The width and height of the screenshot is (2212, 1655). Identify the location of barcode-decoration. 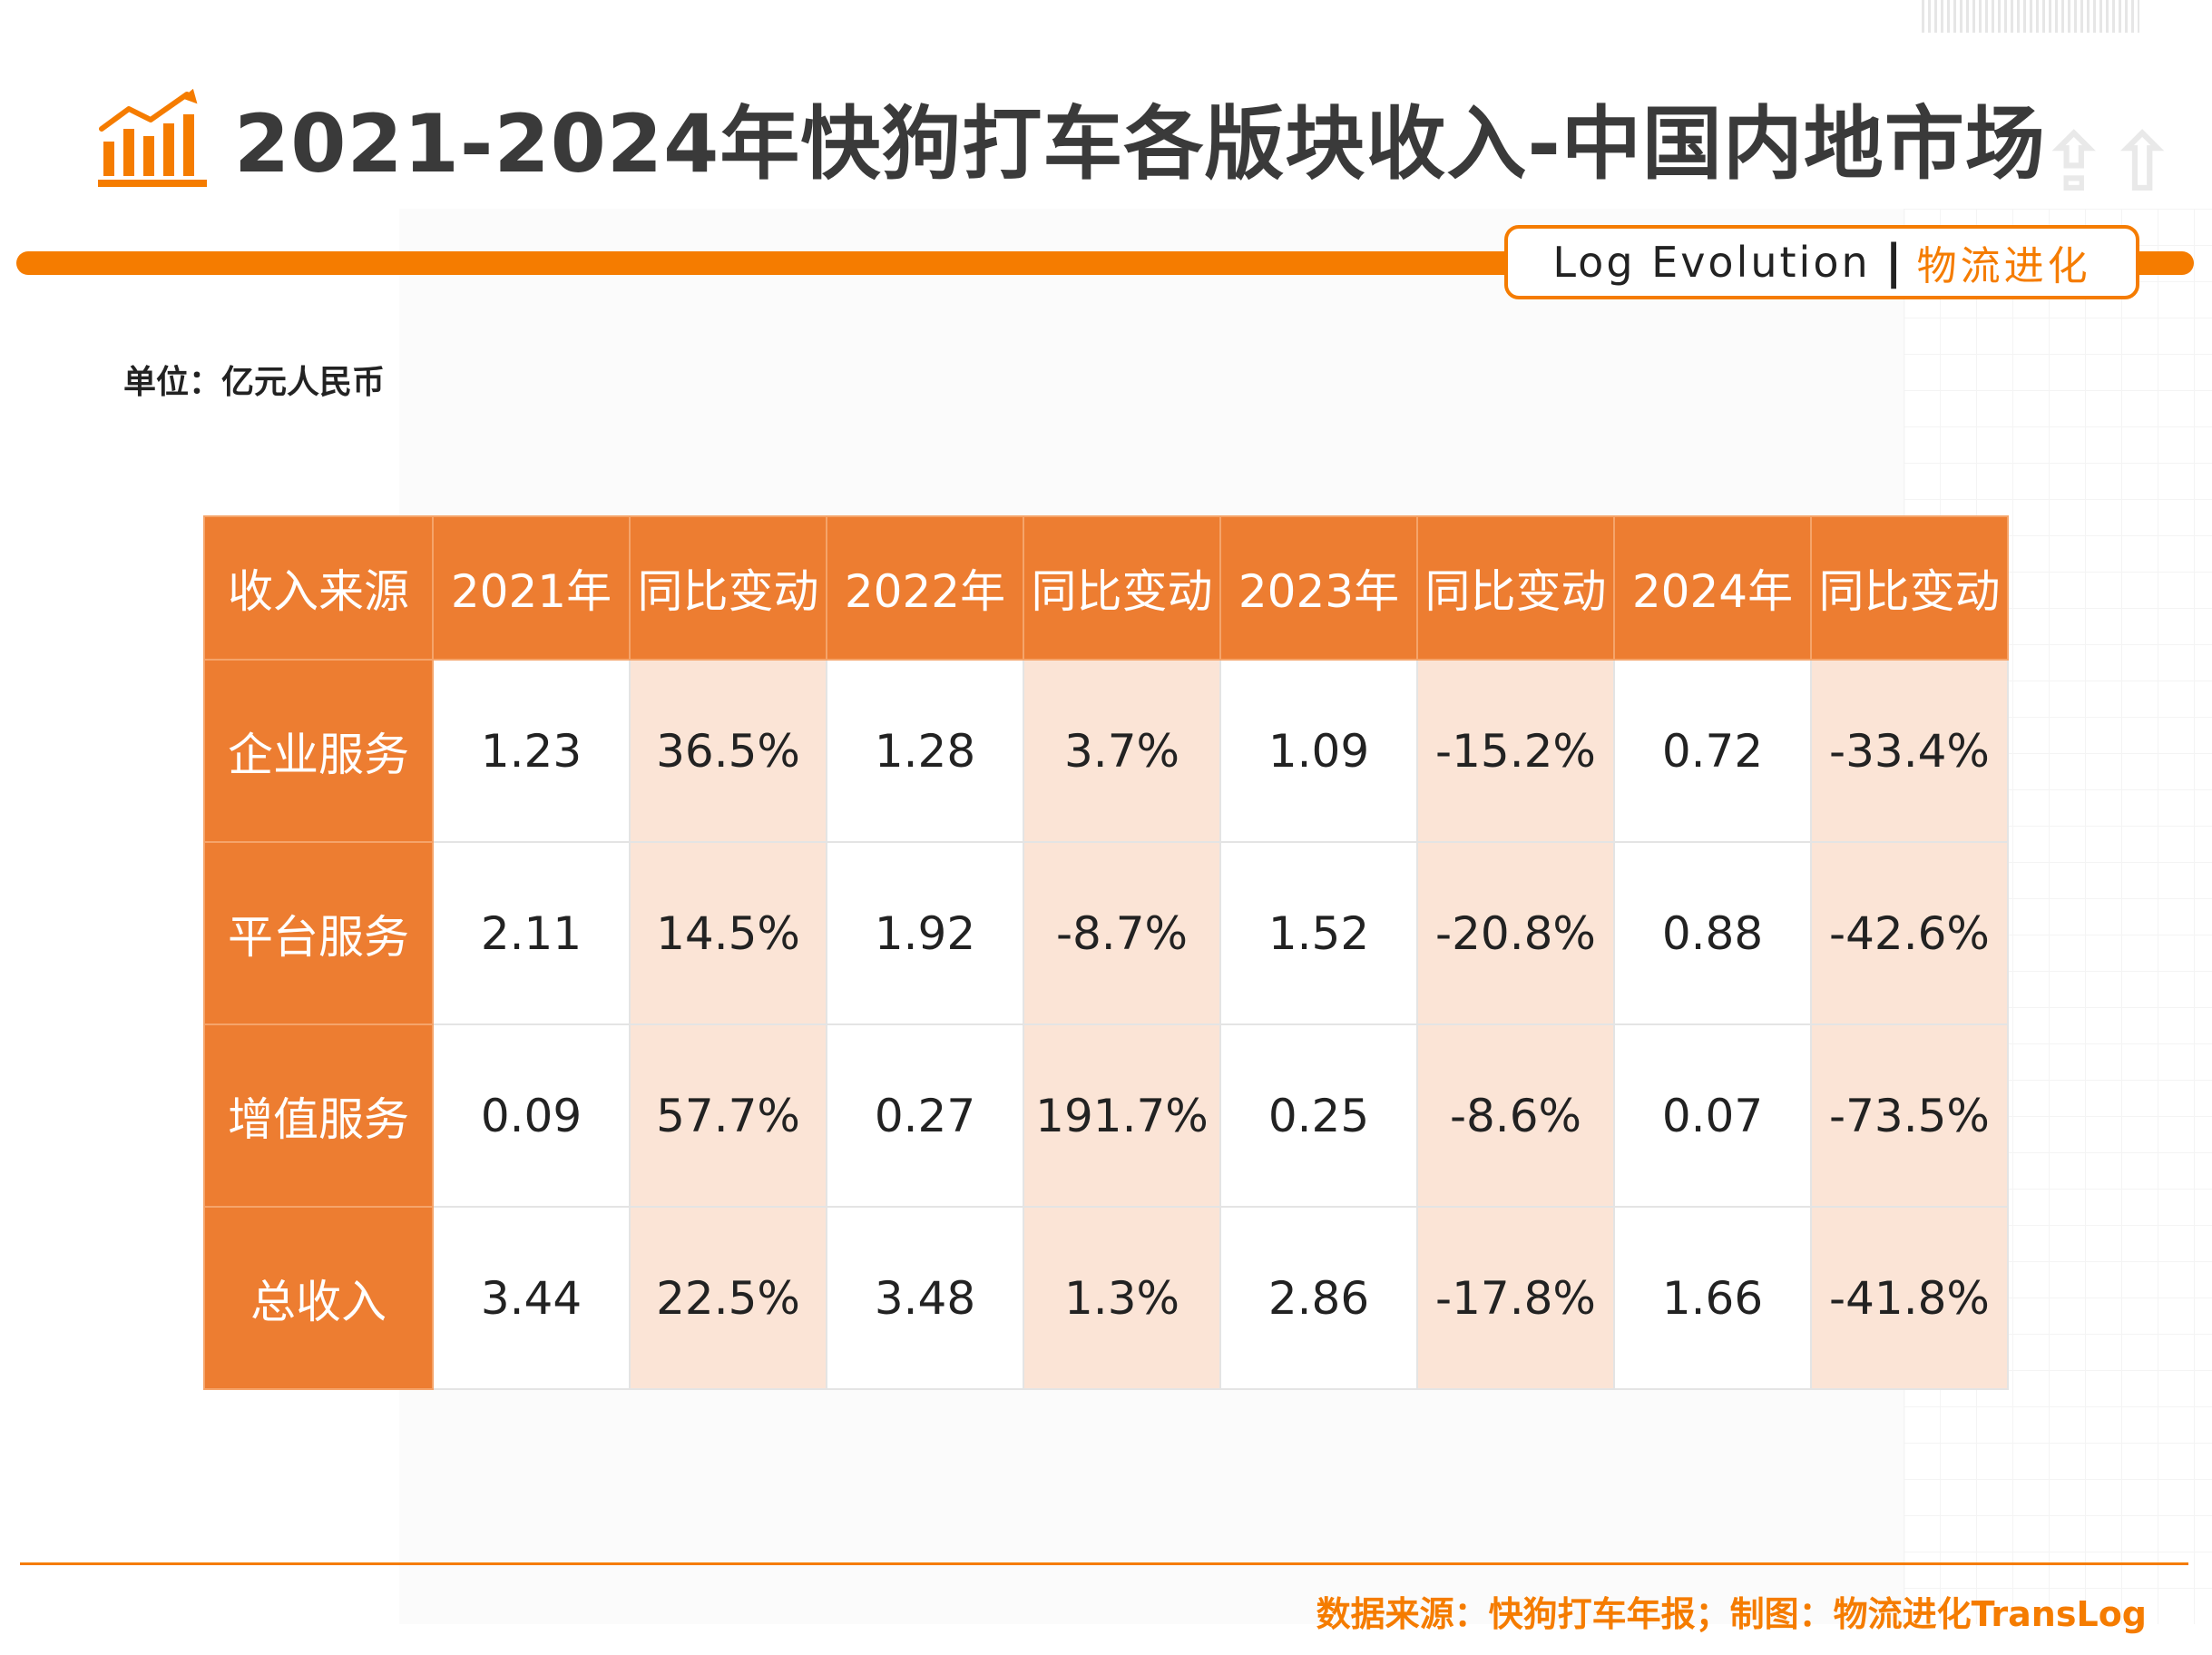
(2030, 16).